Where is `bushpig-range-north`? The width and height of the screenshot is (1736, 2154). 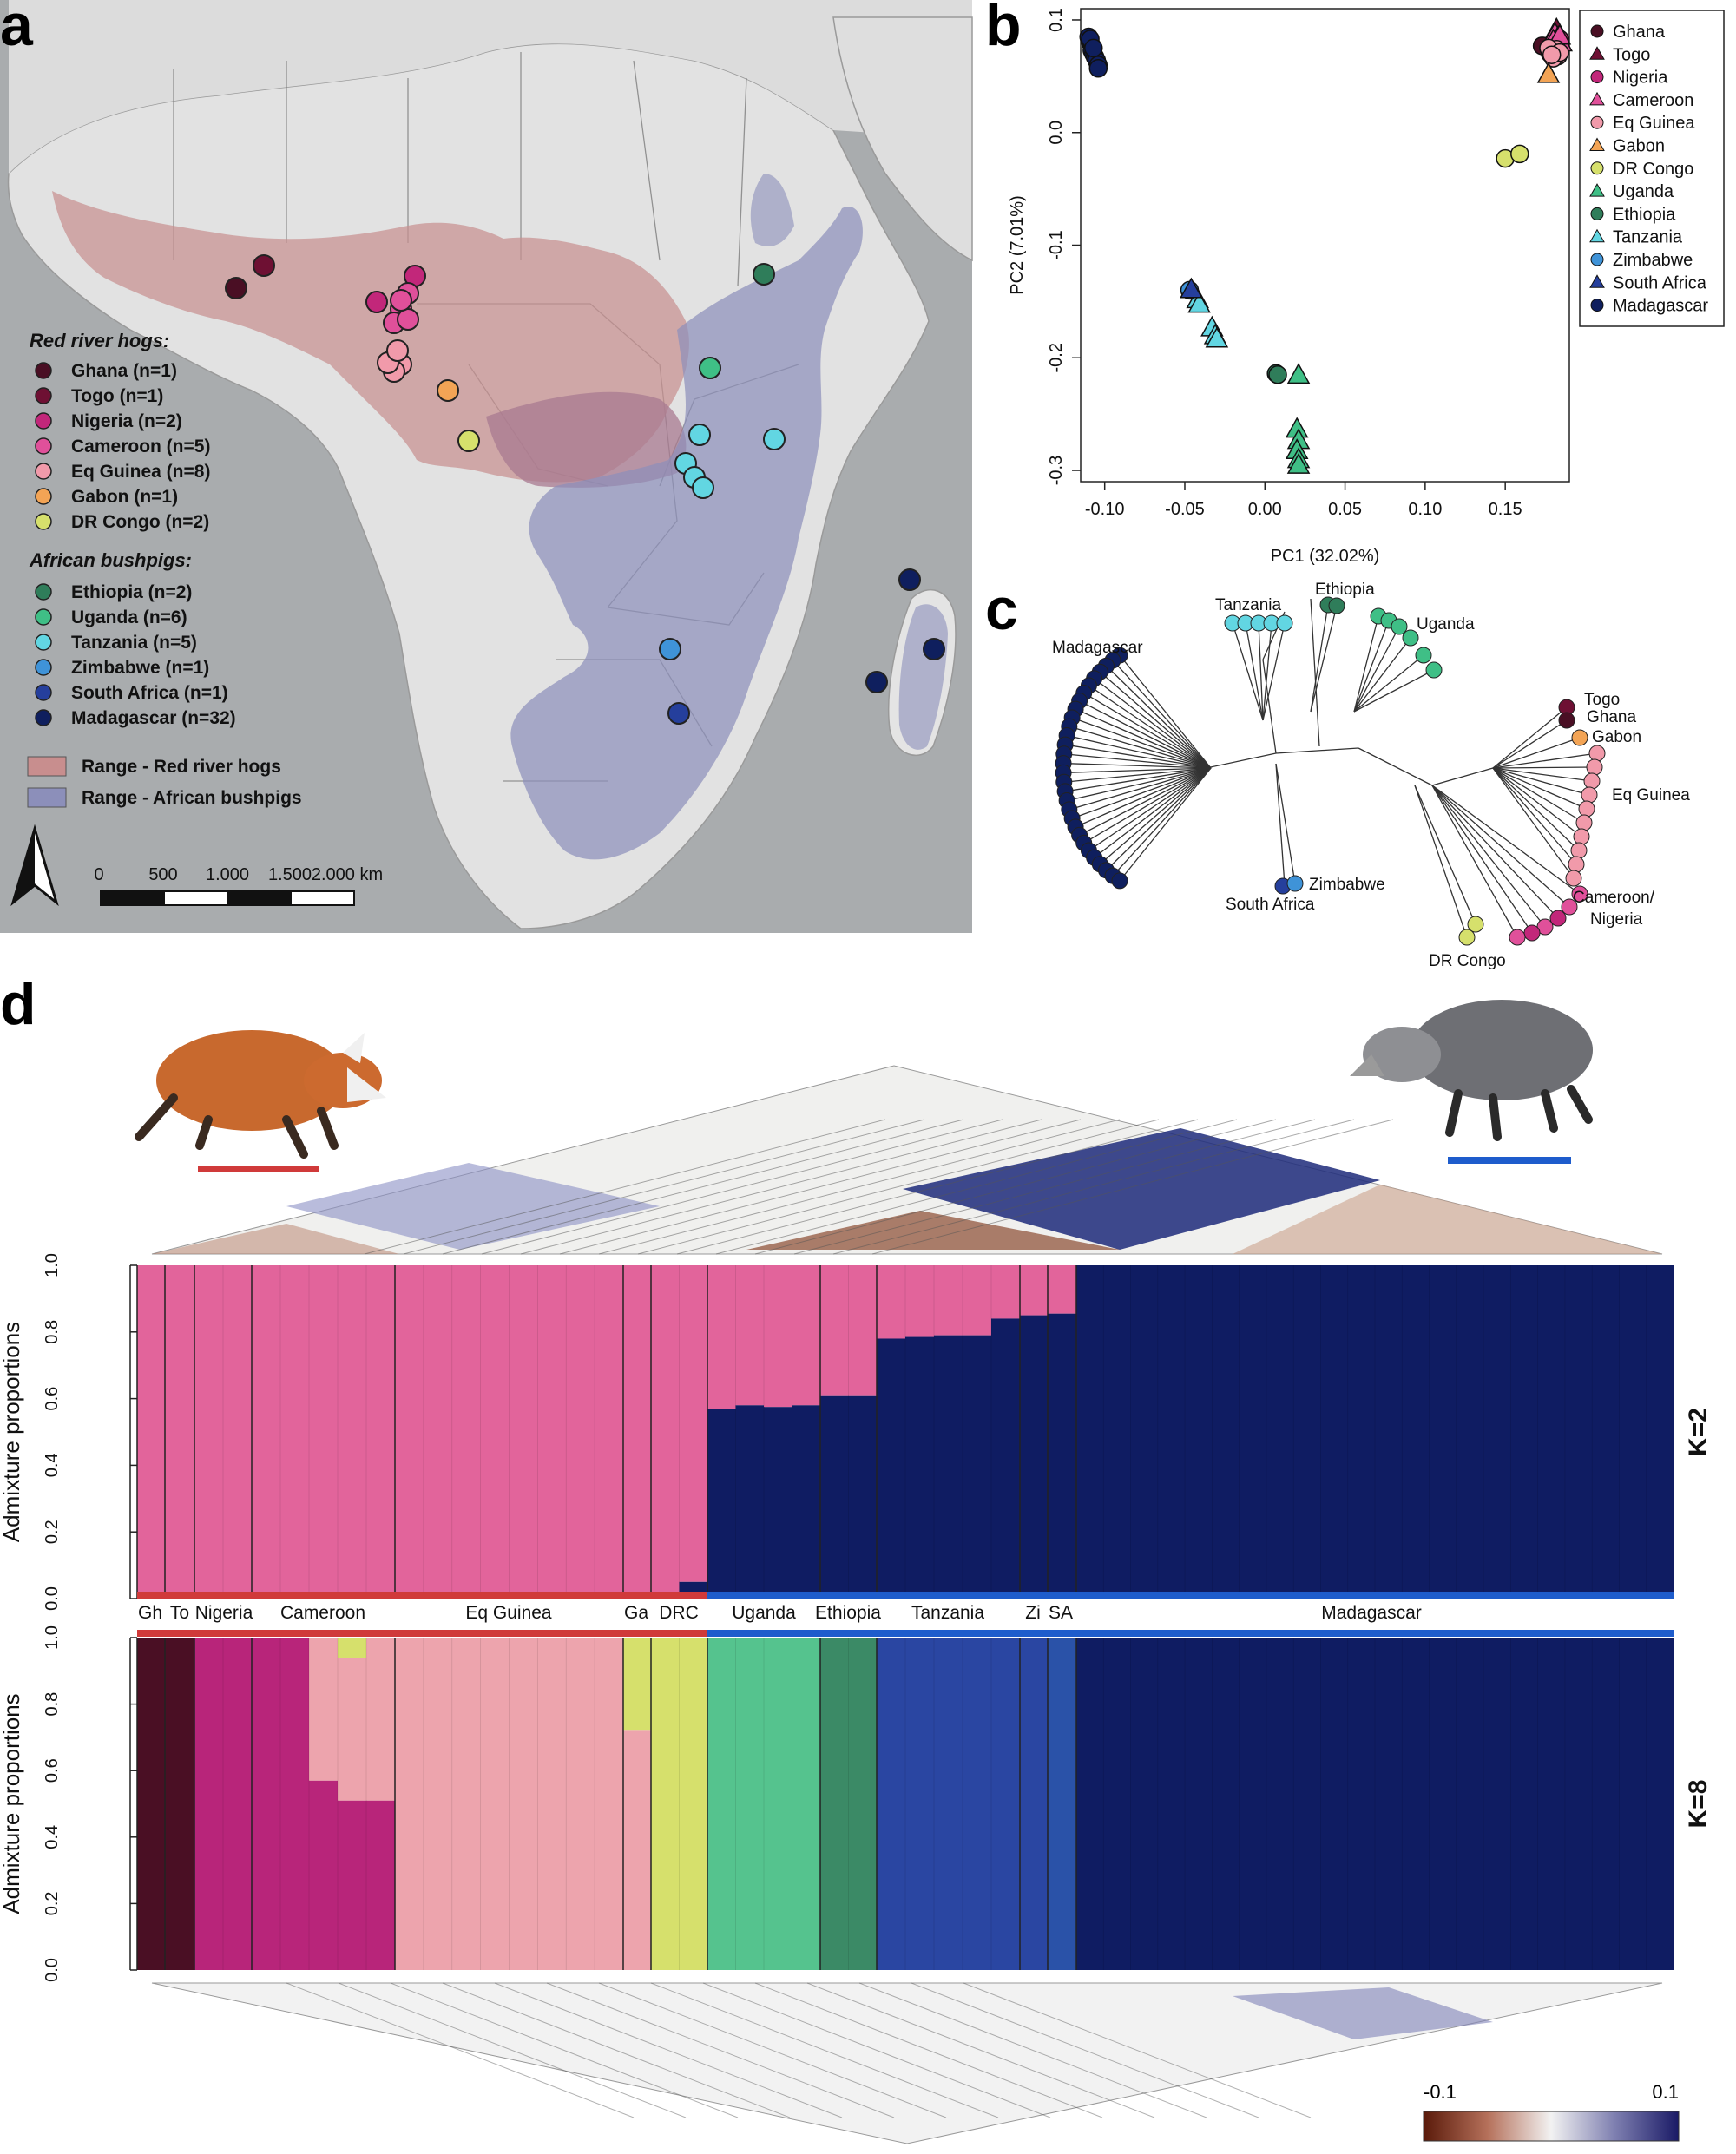
bushpig-range-north is located at coordinates (772, 210).